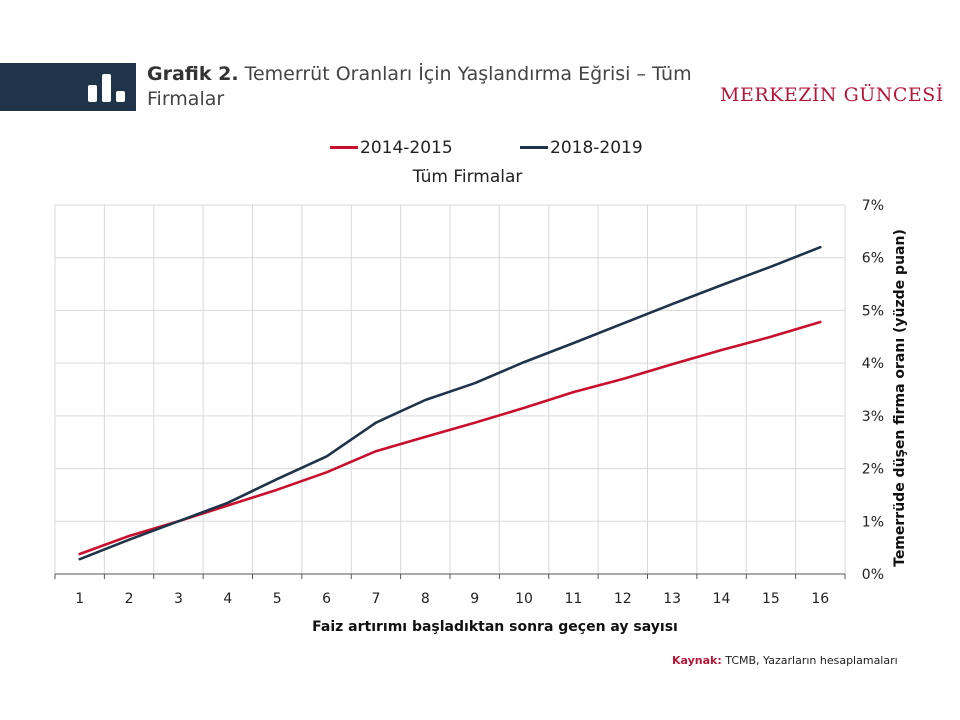  I want to click on legend-swatch-2014-2015, so click(344, 147).